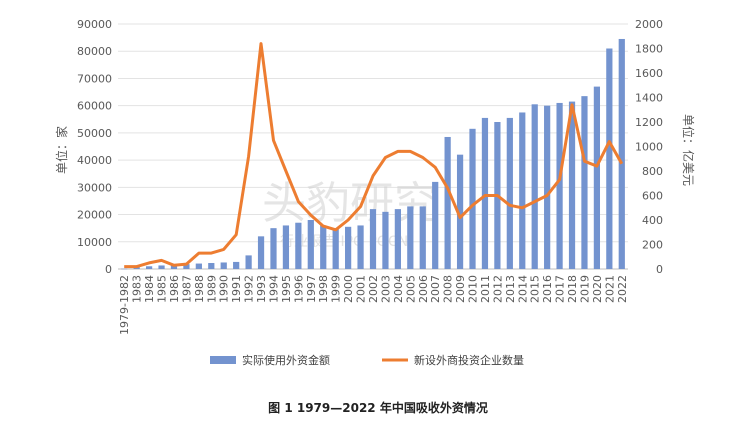  Describe the element at coordinates (649, 98) in the screenshot. I see `right-tick-label: 1400` at that location.